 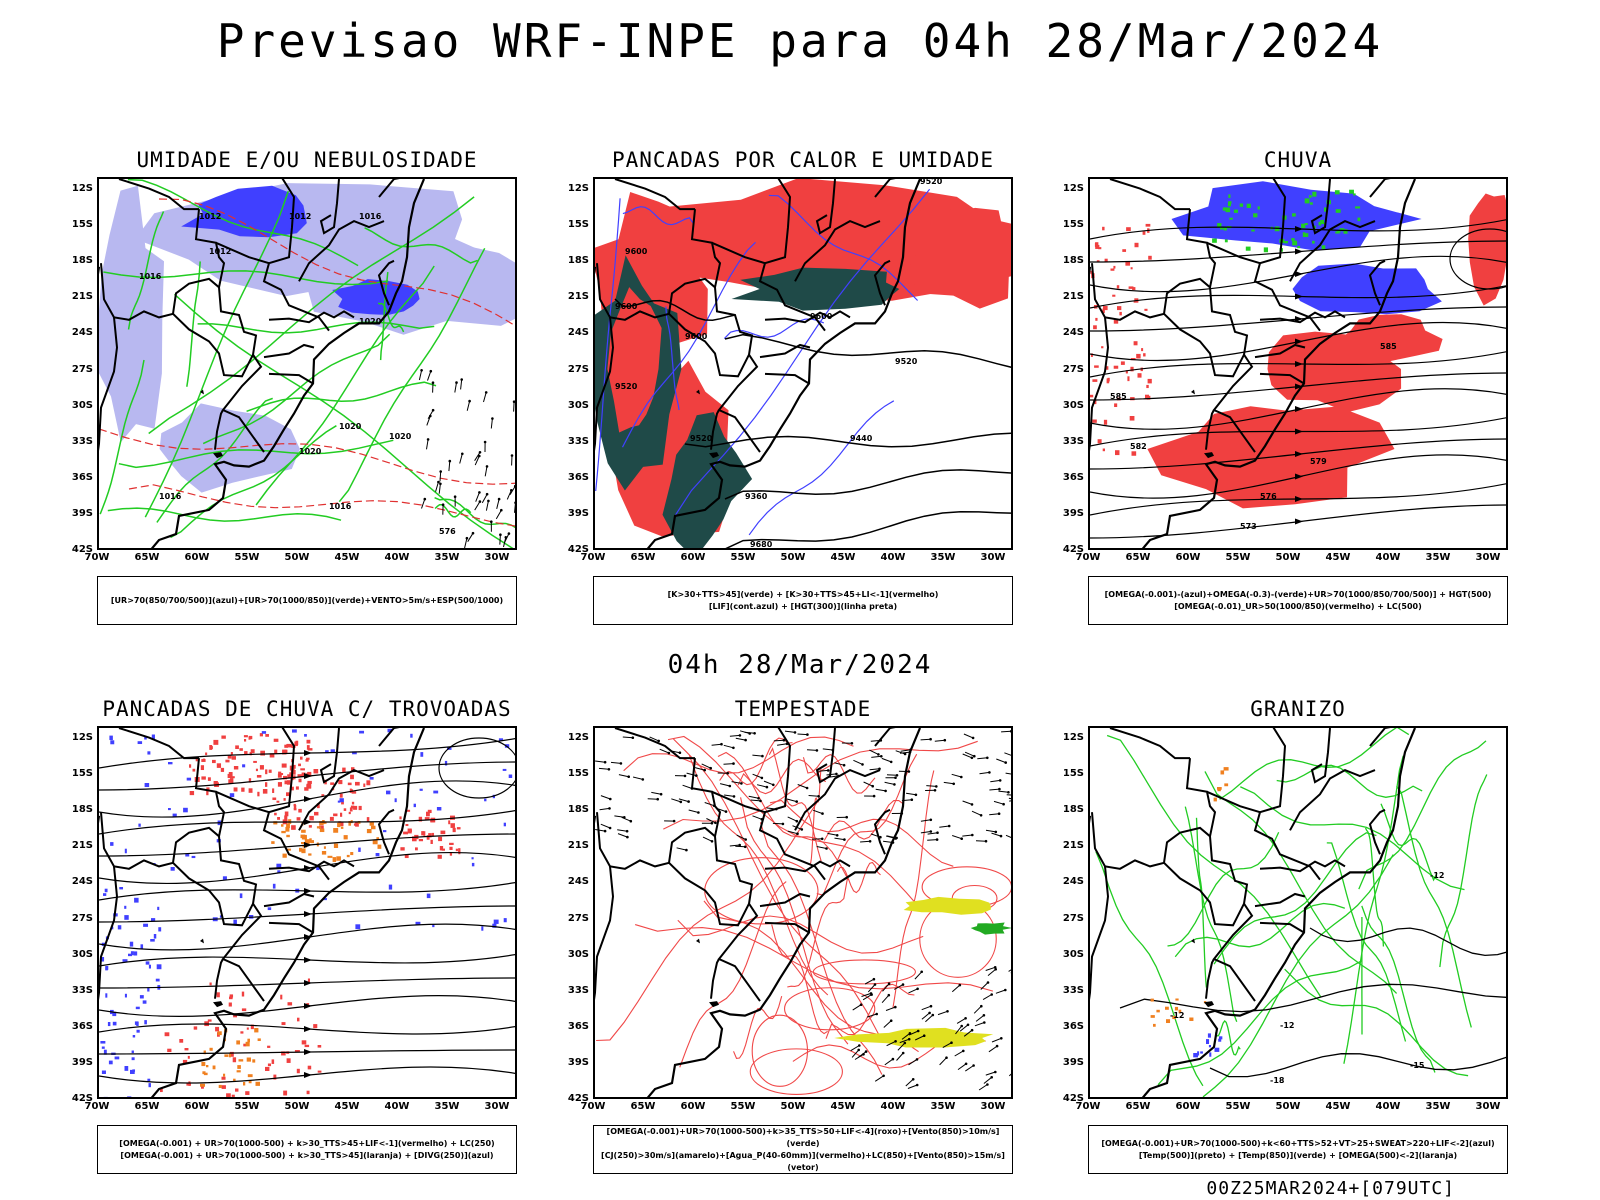 What do you see at coordinates (1176, 1008) in the screenshot?
I see `omega-500-field` at bounding box center [1176, 1008].